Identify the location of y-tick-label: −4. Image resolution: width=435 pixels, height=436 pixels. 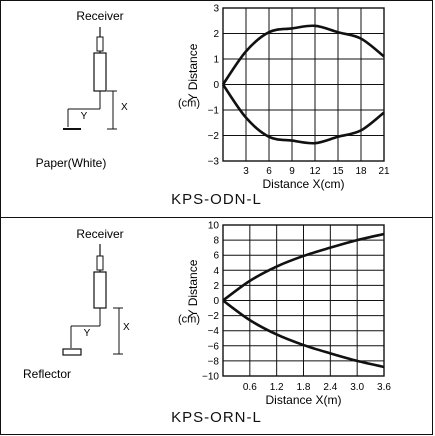
(214, 331).